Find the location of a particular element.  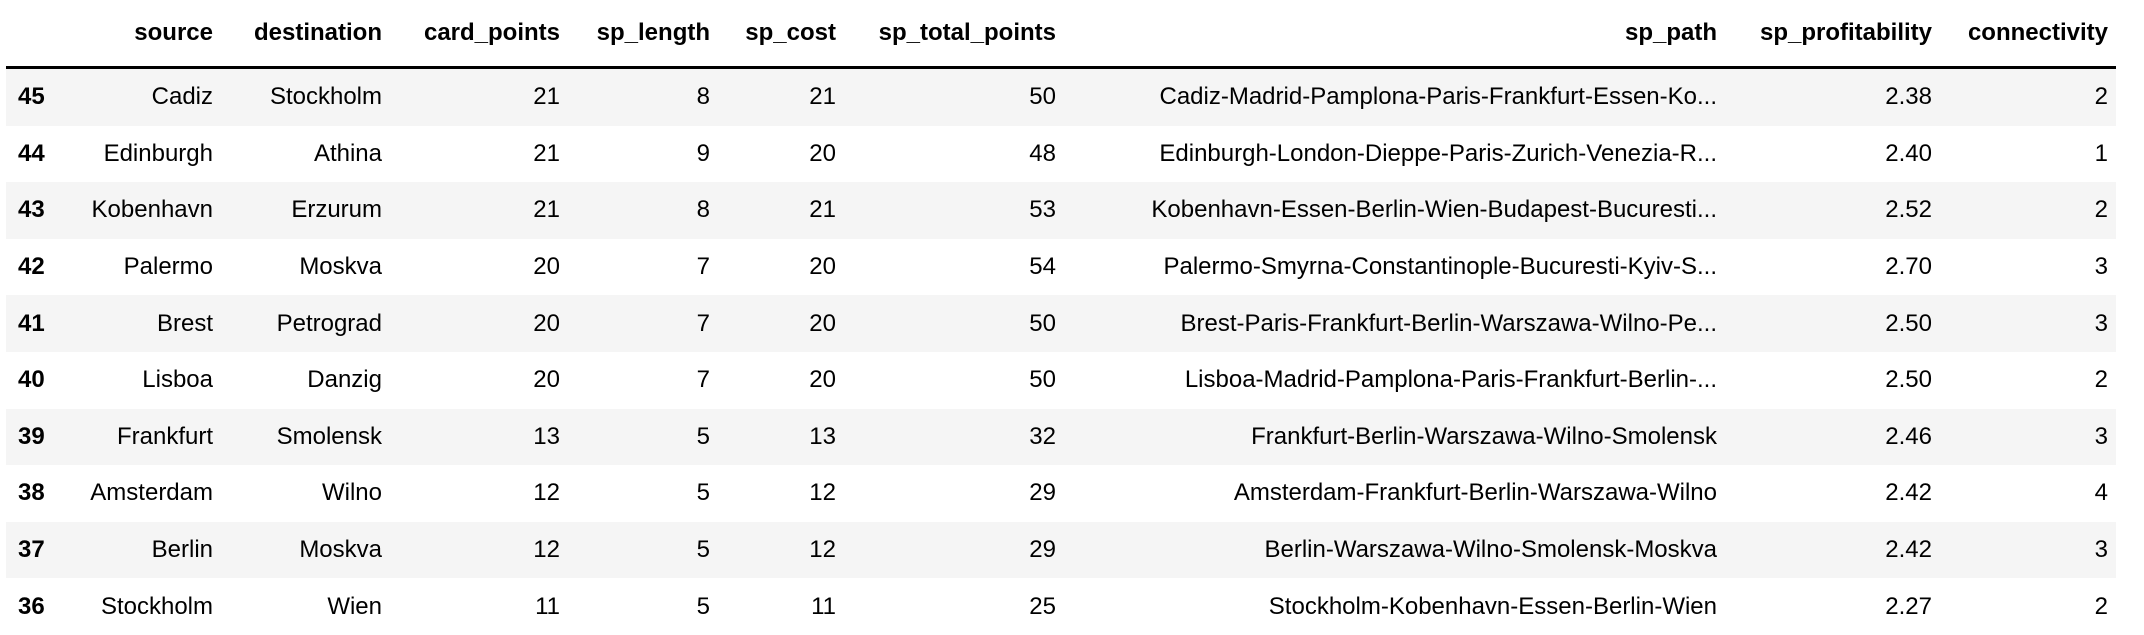

row-index: 44 is located at coordinates (31, 153).